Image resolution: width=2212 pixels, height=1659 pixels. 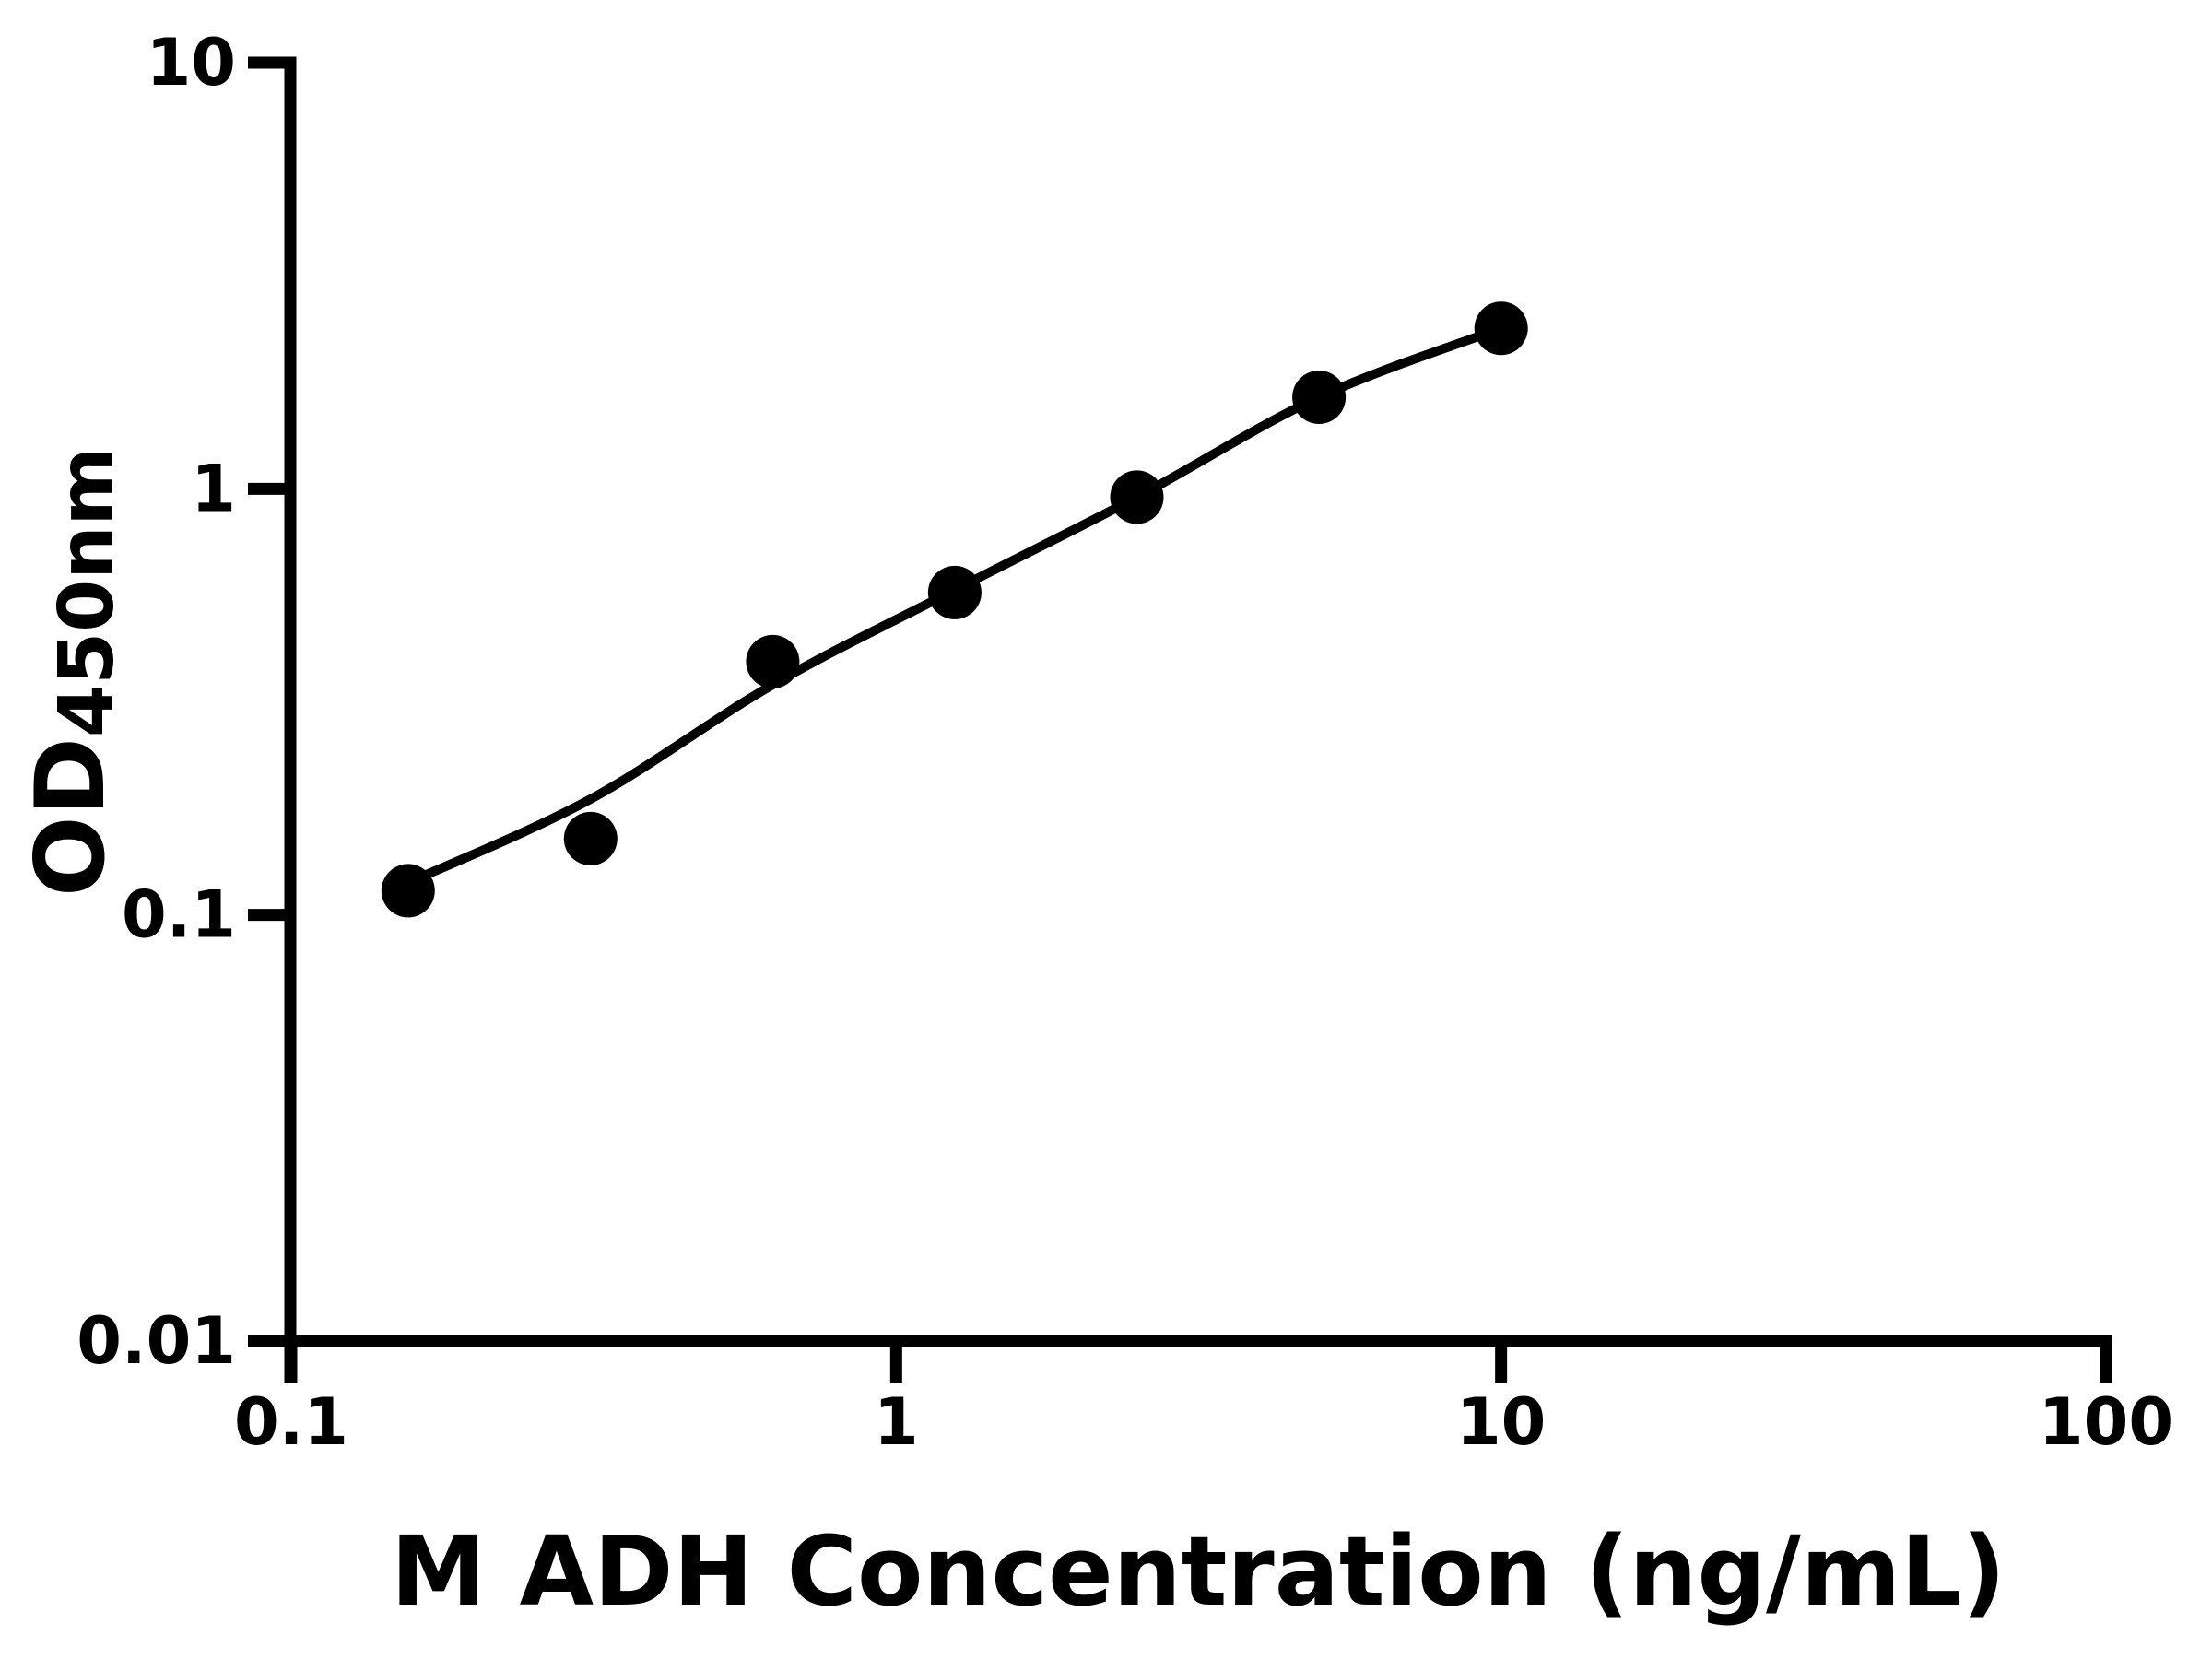 What do you see at coordinates (179, 915) in the screenshot?
I see `y-tick-label: 0.1` at bounding box center [179, 915].